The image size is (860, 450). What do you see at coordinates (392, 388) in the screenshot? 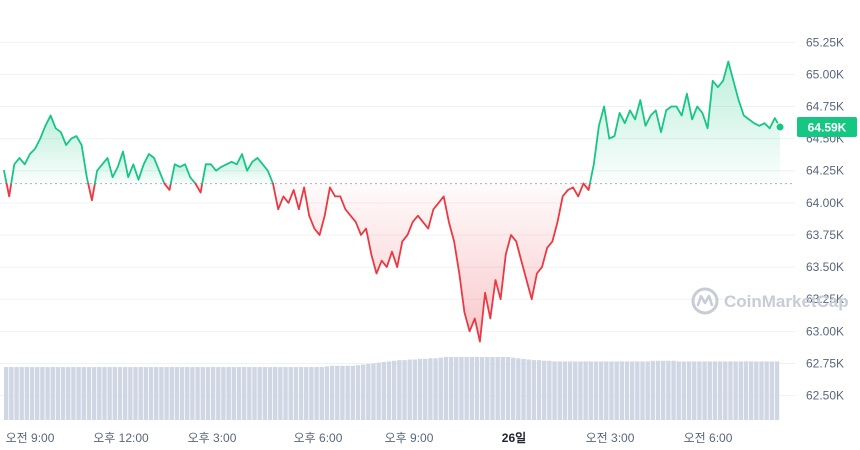
I see `volume-bars` at bounding box center [392, 388].